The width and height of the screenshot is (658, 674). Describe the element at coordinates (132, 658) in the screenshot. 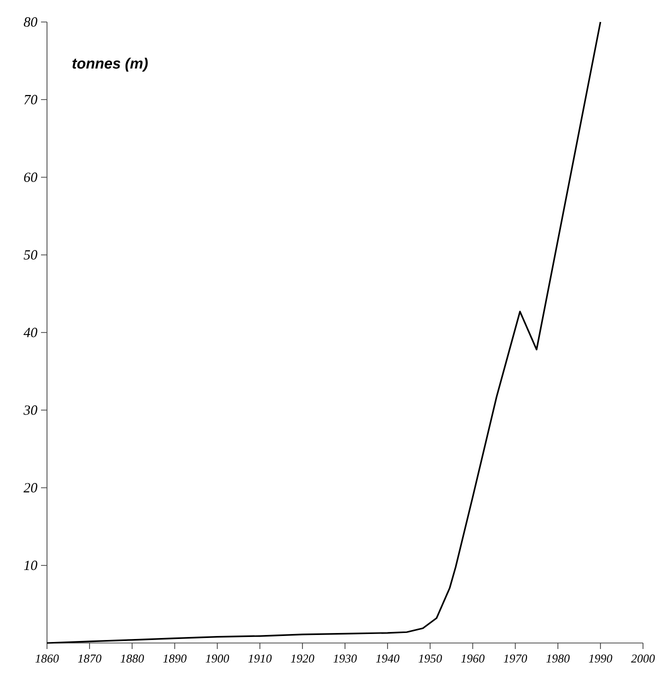

I see `x-tick-label: 1880` at that location.